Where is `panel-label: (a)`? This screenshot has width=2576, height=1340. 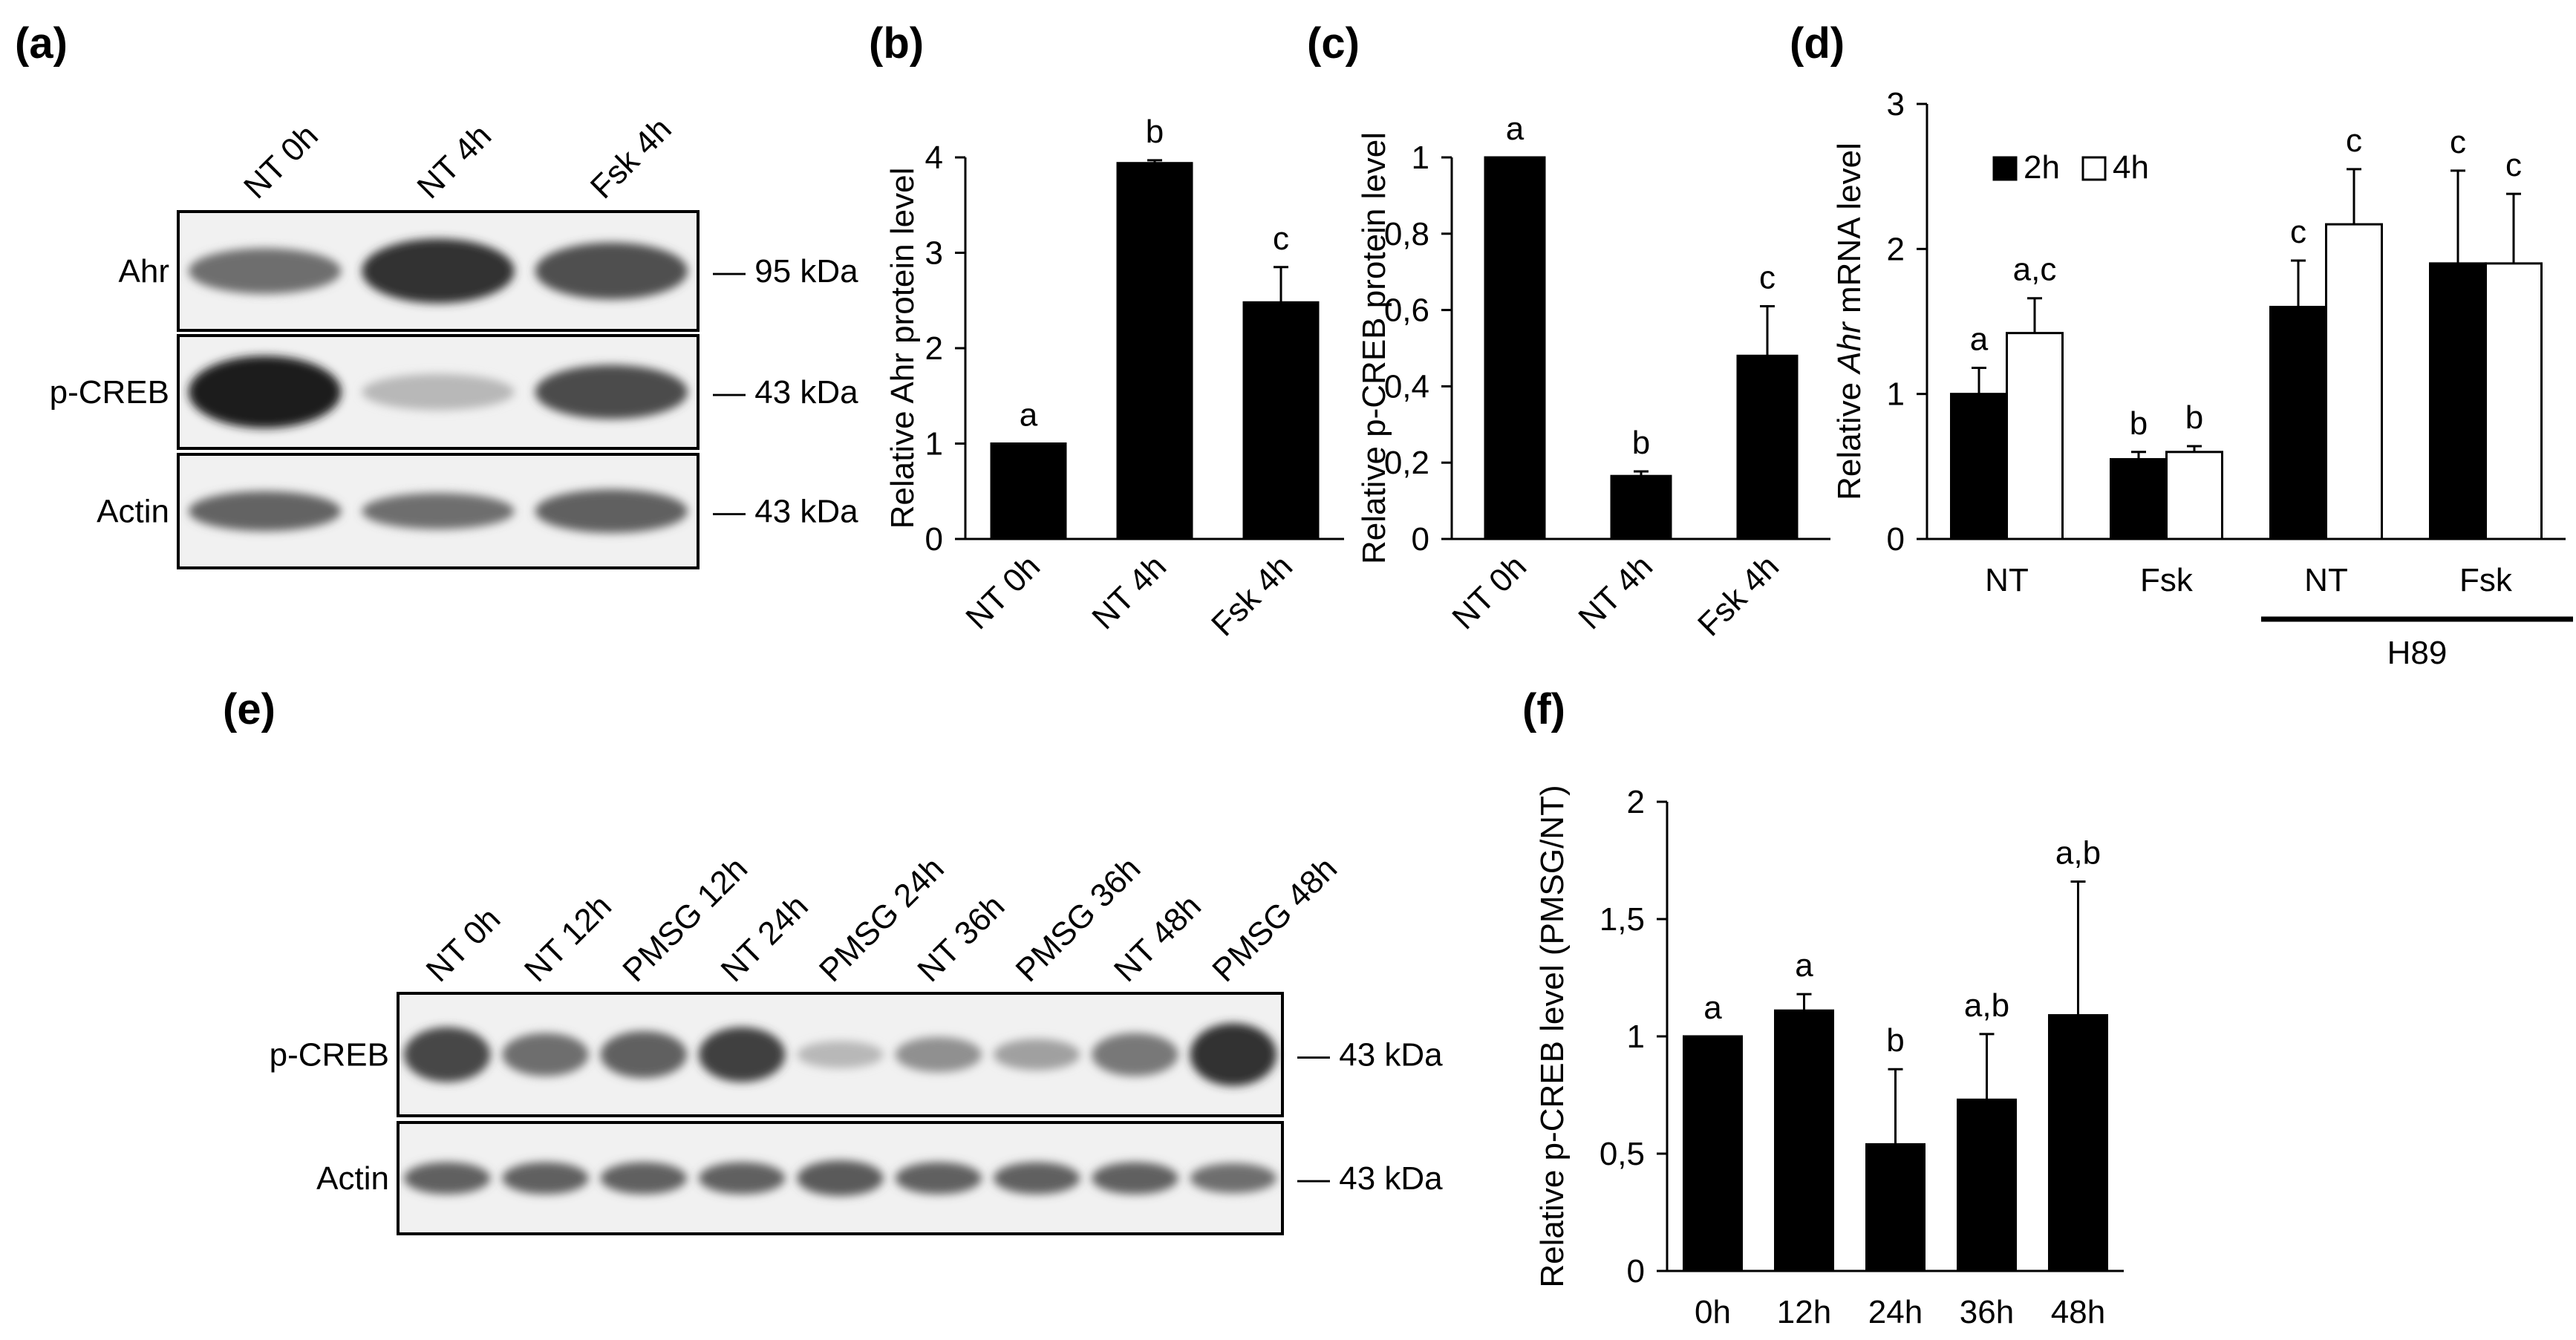
panel-label: (a) is located at coordinates (41, 43).